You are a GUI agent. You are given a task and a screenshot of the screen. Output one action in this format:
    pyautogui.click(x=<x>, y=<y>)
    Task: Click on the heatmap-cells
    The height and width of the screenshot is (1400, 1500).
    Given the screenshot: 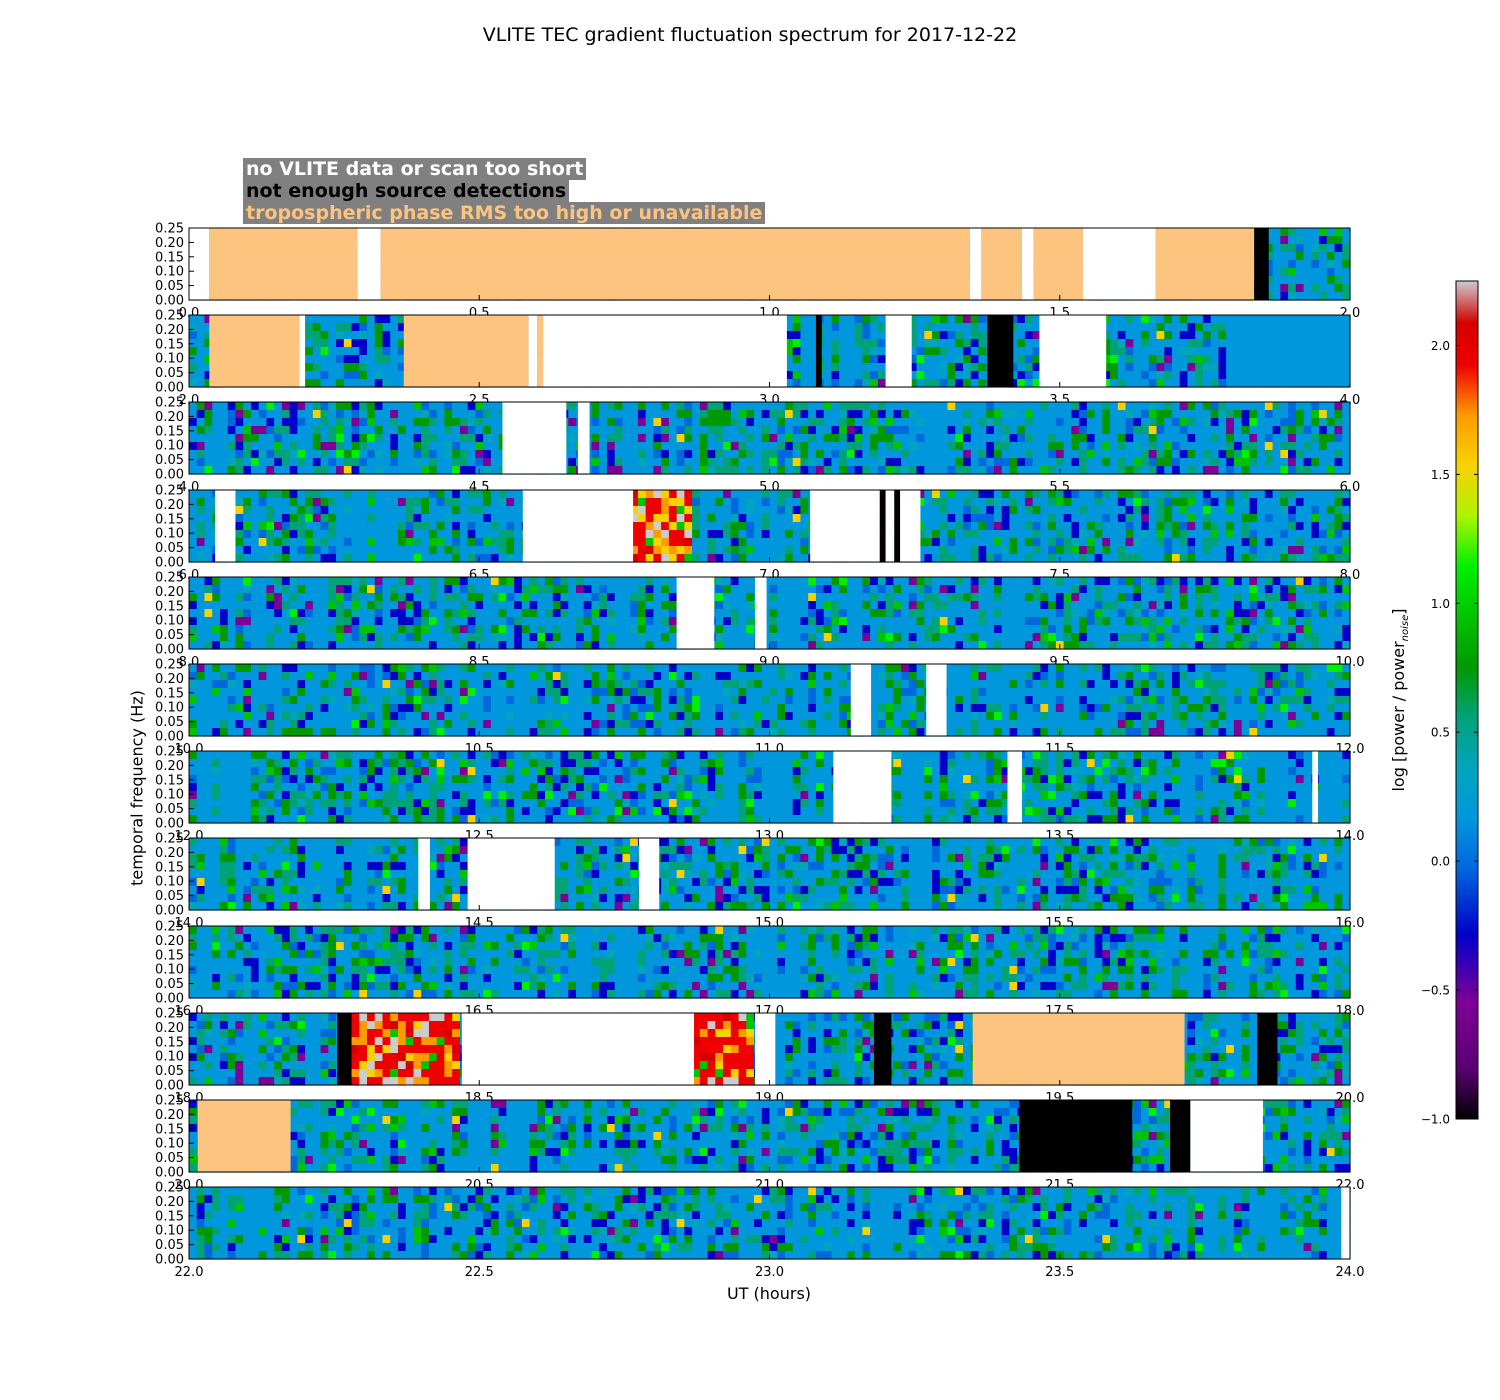 What is the action you would take?
    pyautogui.click(x=770, y=526)
    